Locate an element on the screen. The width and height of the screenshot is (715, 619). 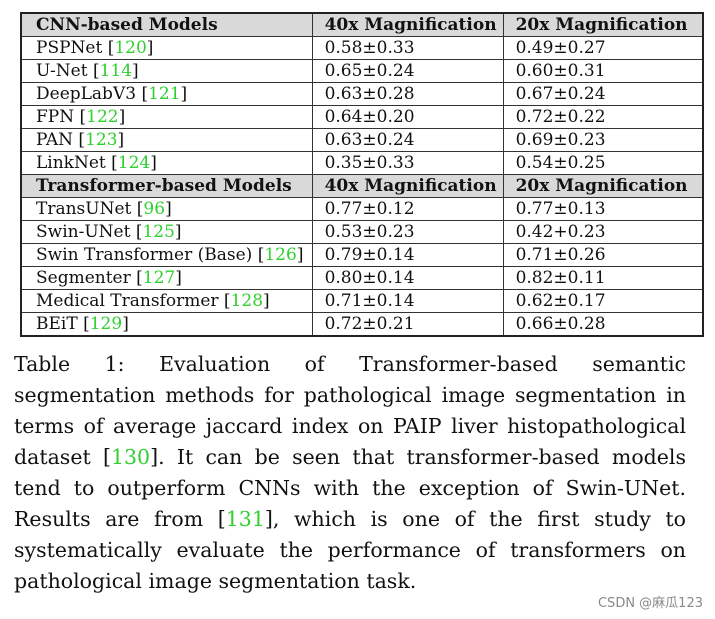
score-20x-cell: 0.66±0.28 is located at coordinates (603, 324).